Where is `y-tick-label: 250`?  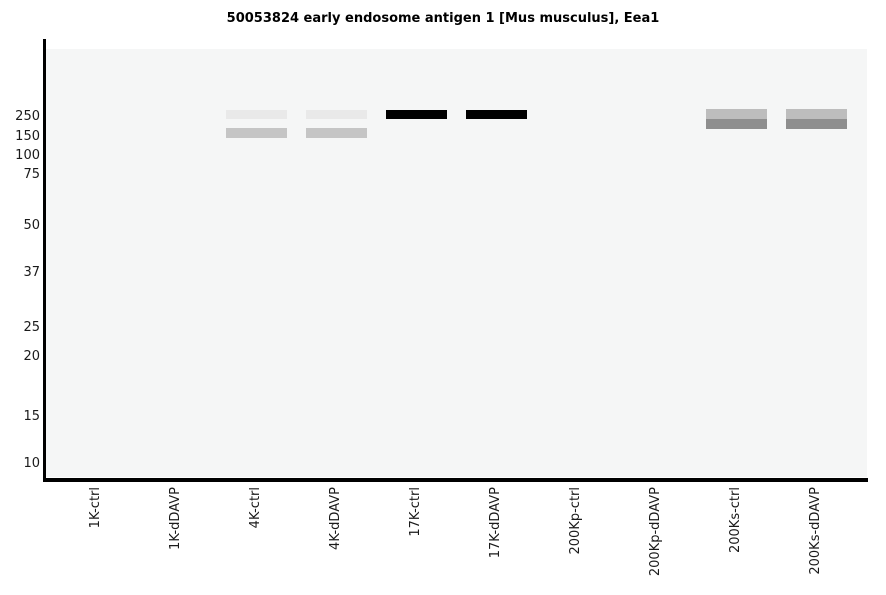 y-tick-label: 250 is located at coordinates (27, 116).